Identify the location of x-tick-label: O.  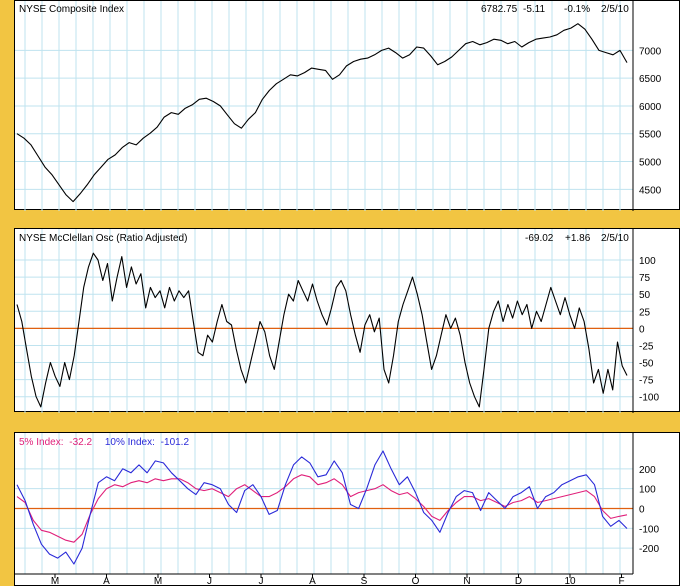
(416, 581).